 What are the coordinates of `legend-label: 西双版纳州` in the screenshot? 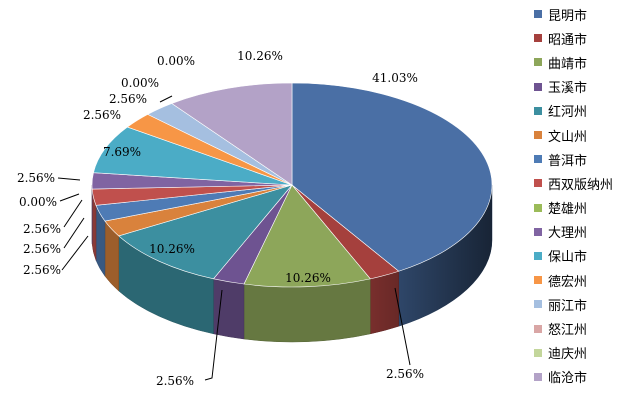 It's located at (581, 185).